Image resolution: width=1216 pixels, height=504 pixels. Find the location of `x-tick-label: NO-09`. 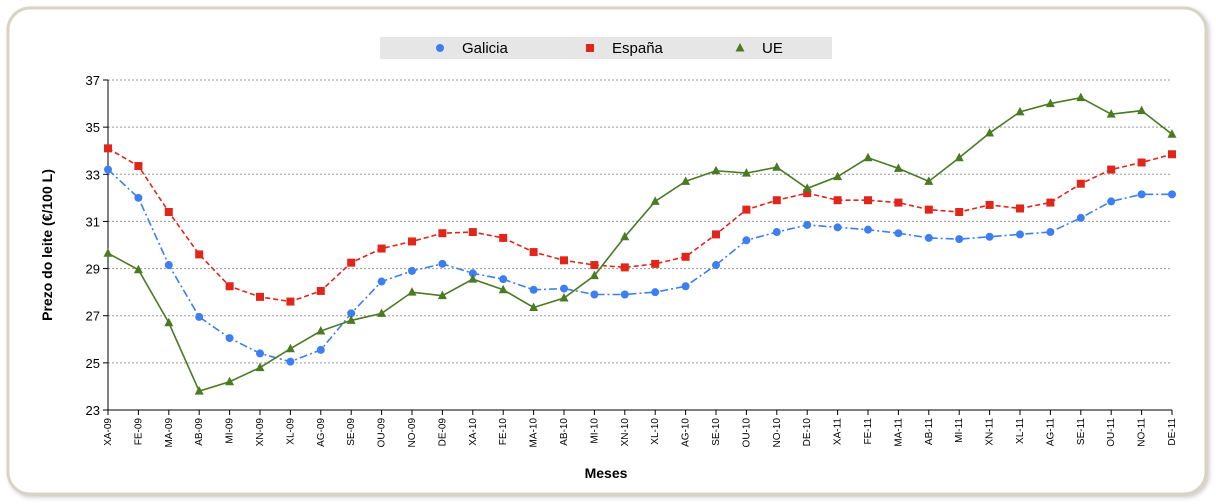

x-tick-label: NO-09 is located at coordinates (412, 433).